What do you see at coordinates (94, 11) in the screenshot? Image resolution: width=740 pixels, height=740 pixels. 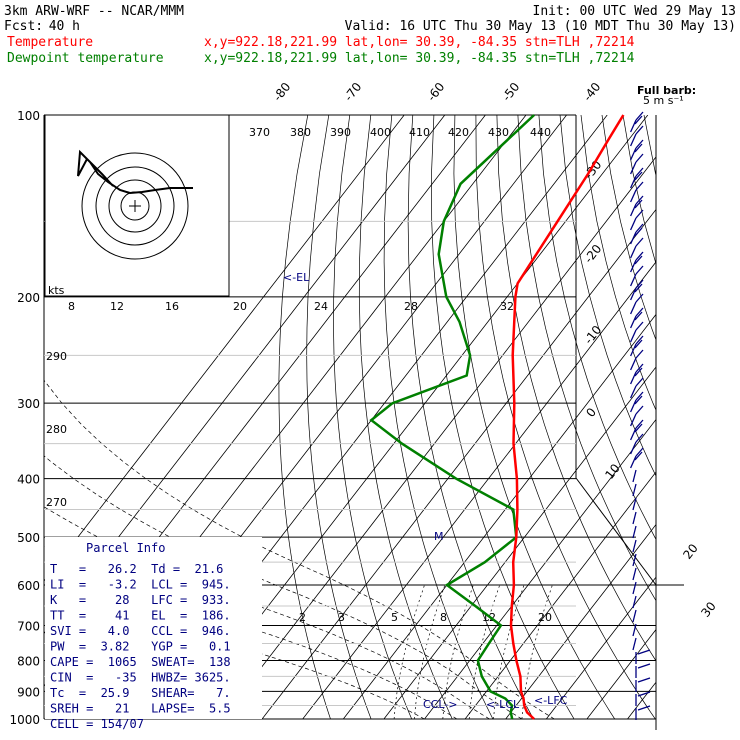 I see `model-title: 3km ARW-WRF -- NCAR/MMM` at bounding box center [94, 11].